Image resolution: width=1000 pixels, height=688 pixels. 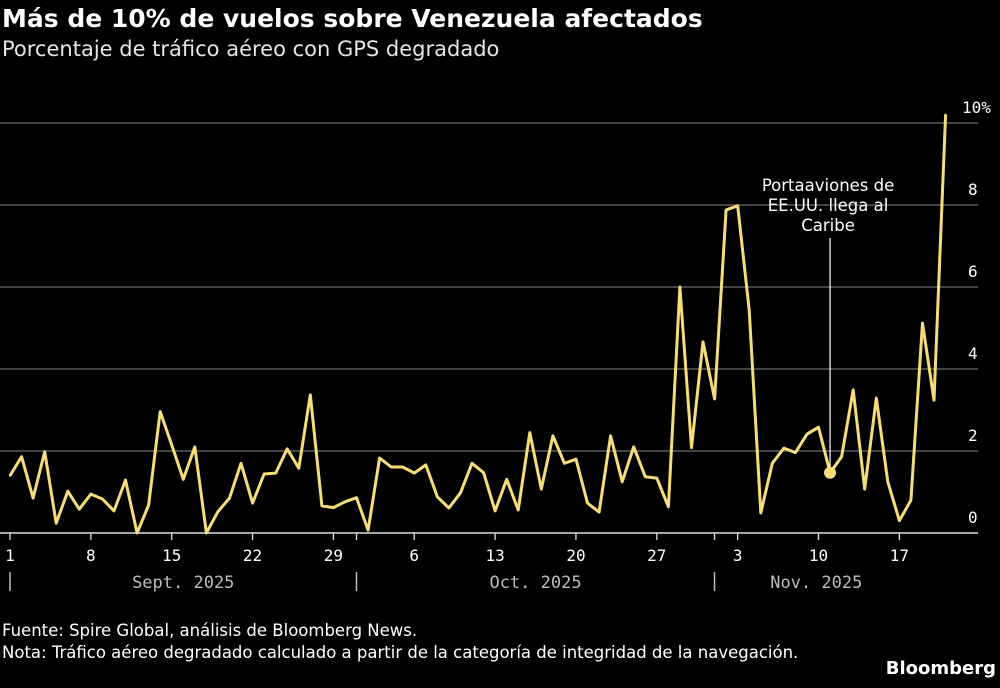 I want to click on y-tick-label: 0, so click(x=973, y=517).